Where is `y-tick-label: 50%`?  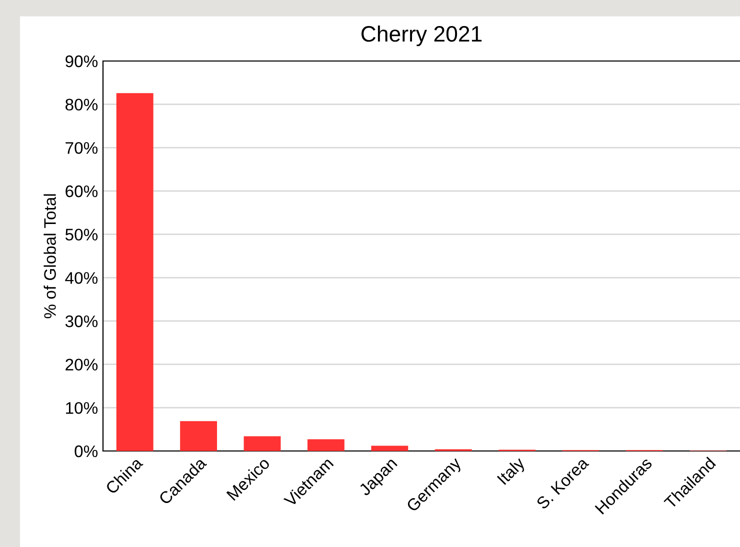
y-tick-label: 50% is located at coordinates (81, 234).